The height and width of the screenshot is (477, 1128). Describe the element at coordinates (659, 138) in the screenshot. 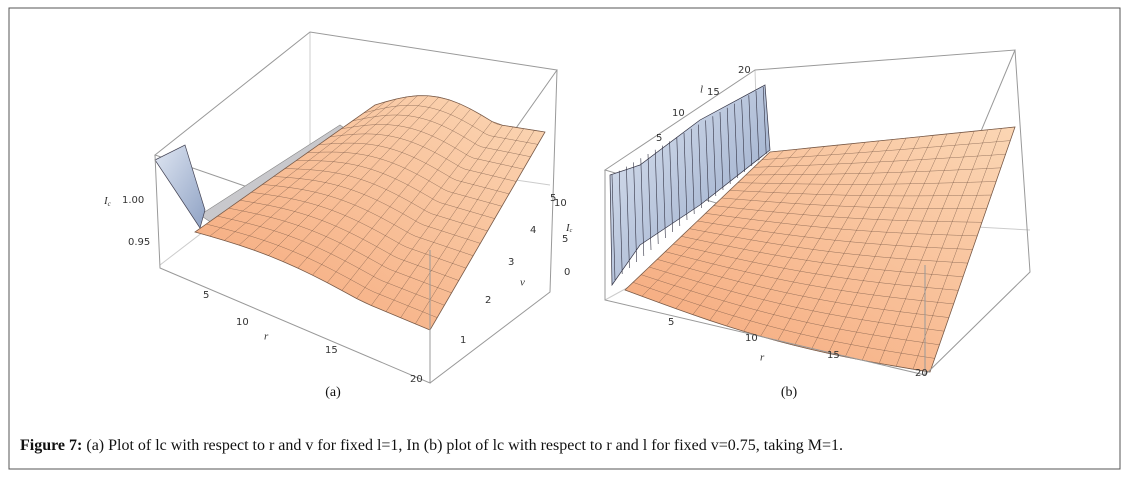

I see `l-tick-label: 5` at that location.